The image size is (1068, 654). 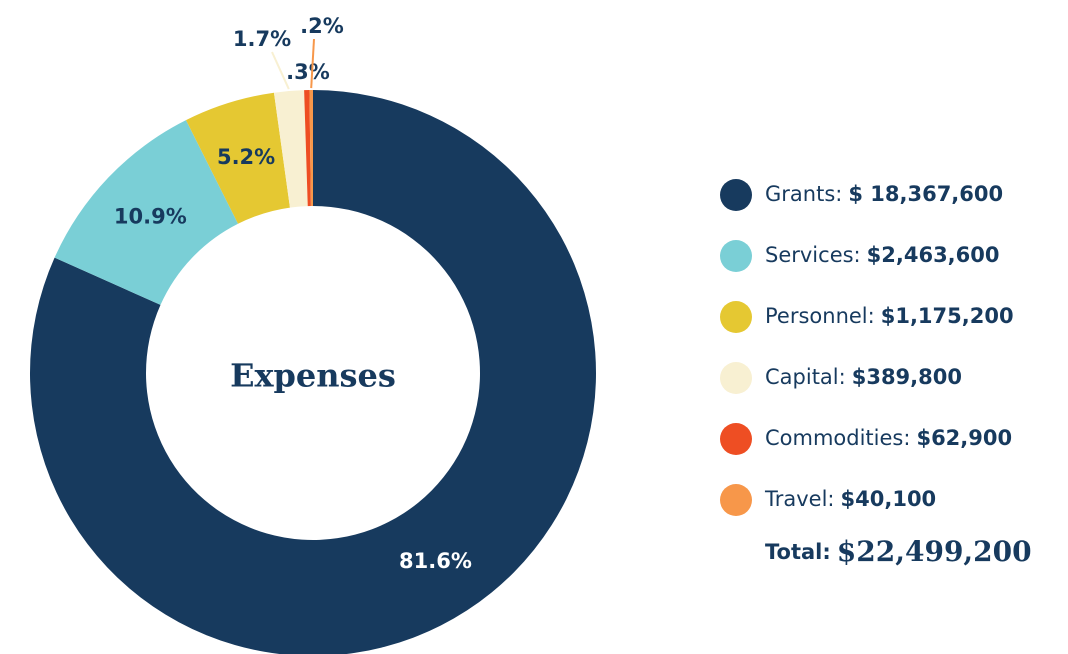 I want to click on legend-name: Personnel:, so click(x=820, y=316).